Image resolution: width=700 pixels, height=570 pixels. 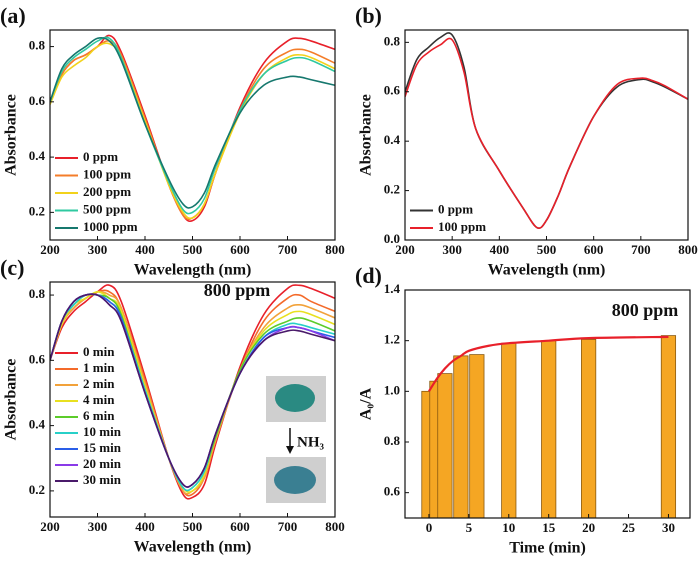 I want to click on legend-label: 0 min, so click(x=99, y=351).